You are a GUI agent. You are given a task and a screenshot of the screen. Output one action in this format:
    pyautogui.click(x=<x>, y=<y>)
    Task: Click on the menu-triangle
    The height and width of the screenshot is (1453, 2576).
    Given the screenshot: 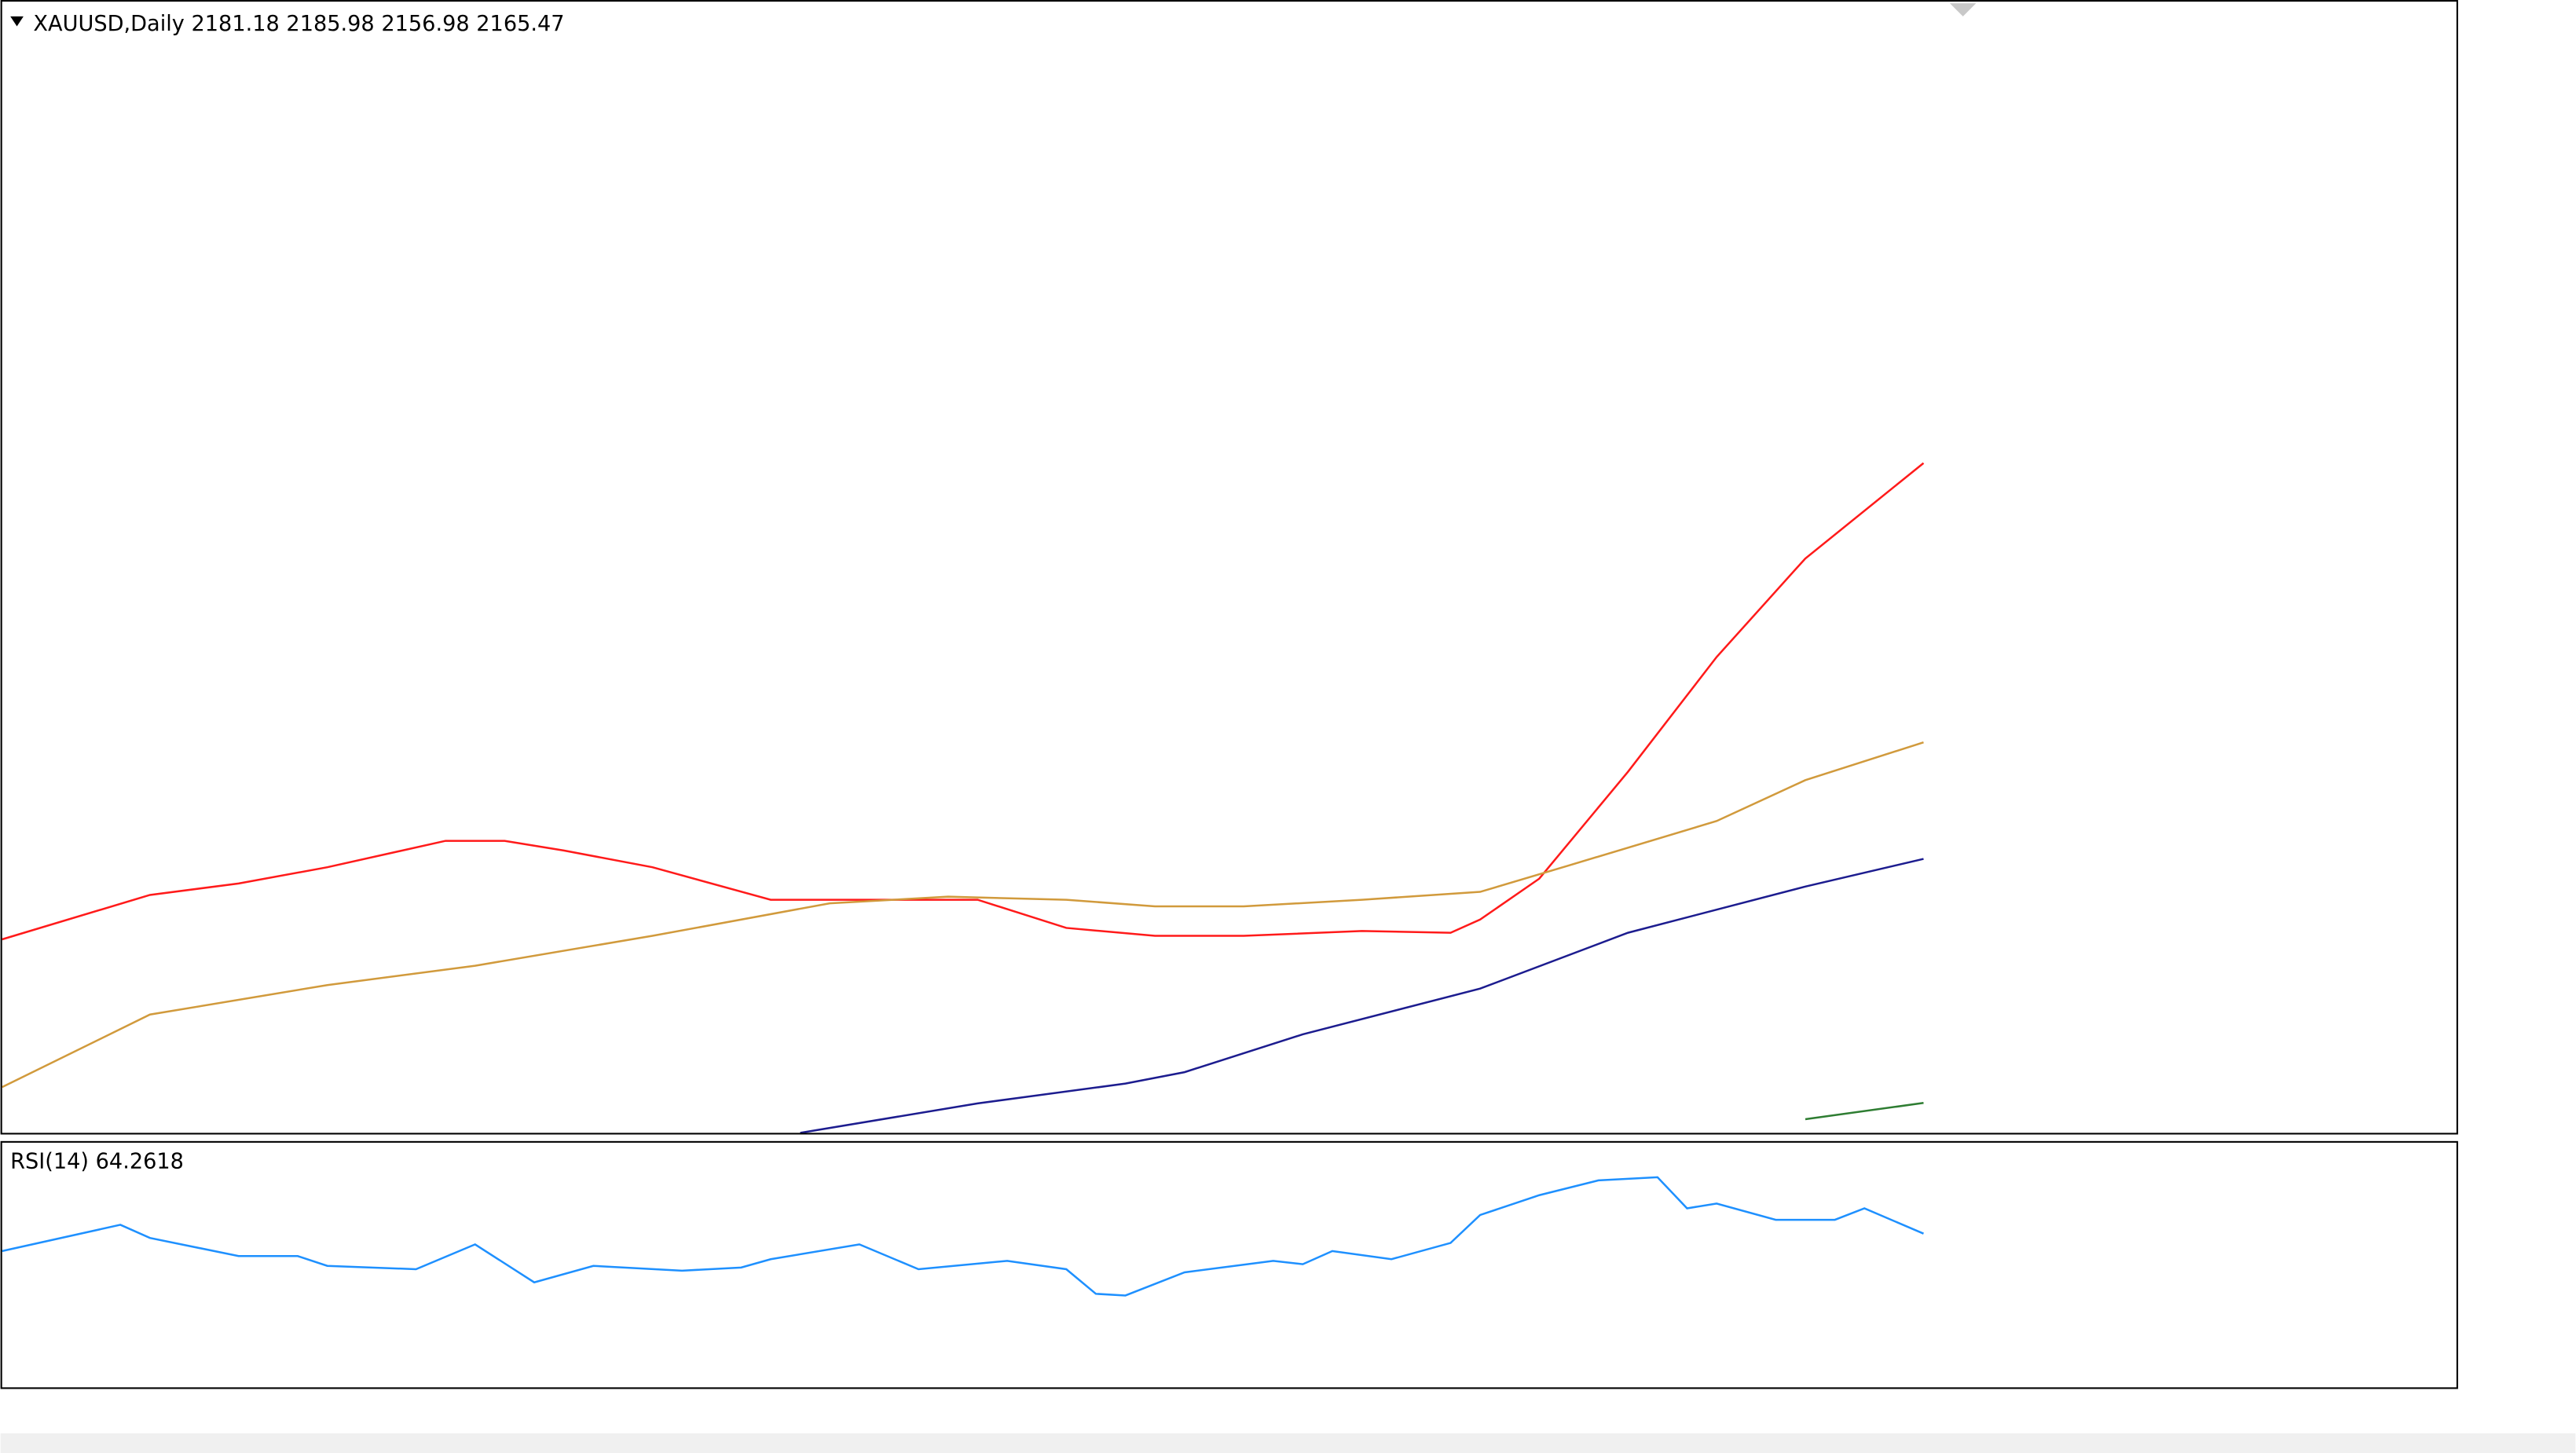 What is the action you would take?
    pyautogui.click(x=17, y=21)
    